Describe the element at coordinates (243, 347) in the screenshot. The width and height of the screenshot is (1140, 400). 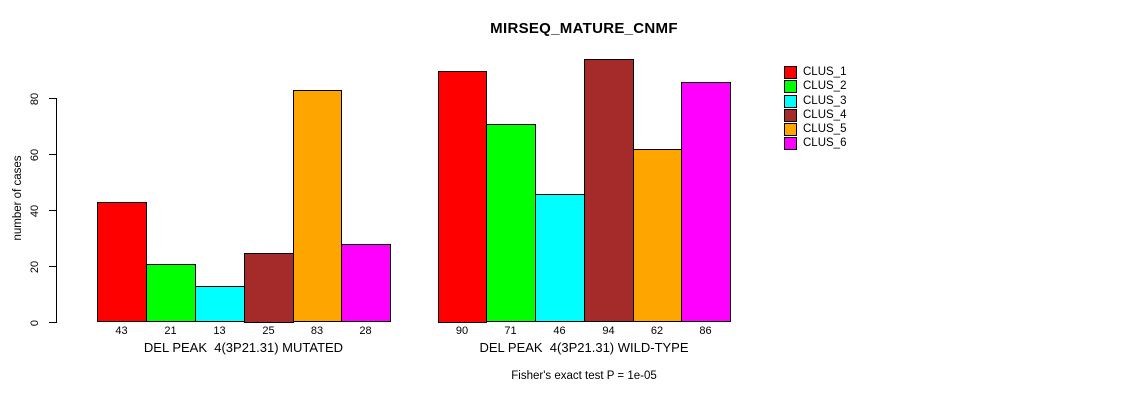
I see `group-axis-label: DEL PEAK 4(3P21.31) MUTATED` at that location.